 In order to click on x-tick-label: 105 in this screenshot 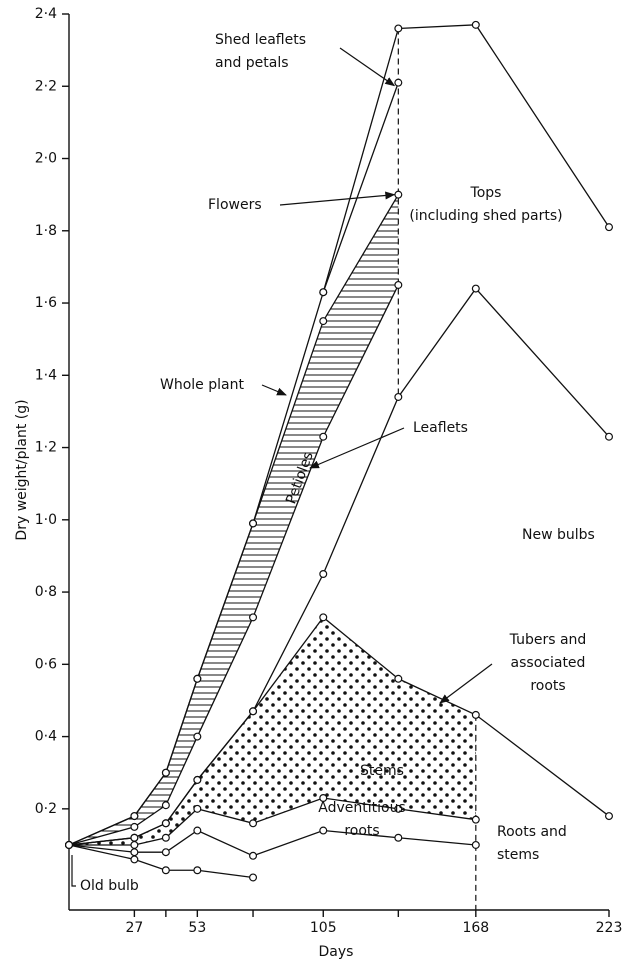, I will do `click(323, 928)`.